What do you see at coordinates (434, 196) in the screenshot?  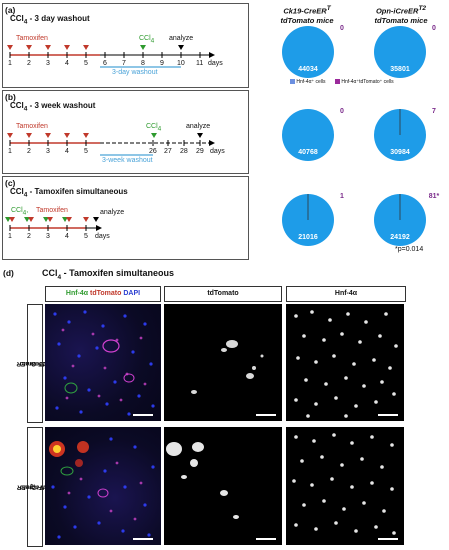 I see `pie-count-pos: 81*` at bounding box center [434, 196].